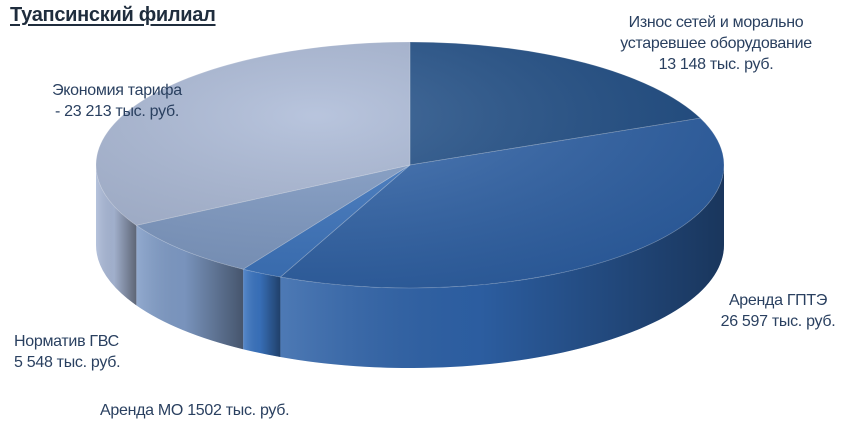 This screenshot has height=423, width=850. I want to click on slice-label-normativ-gvs: Норматив ГВС 5 548 тыс. руб., so click(67, 352).